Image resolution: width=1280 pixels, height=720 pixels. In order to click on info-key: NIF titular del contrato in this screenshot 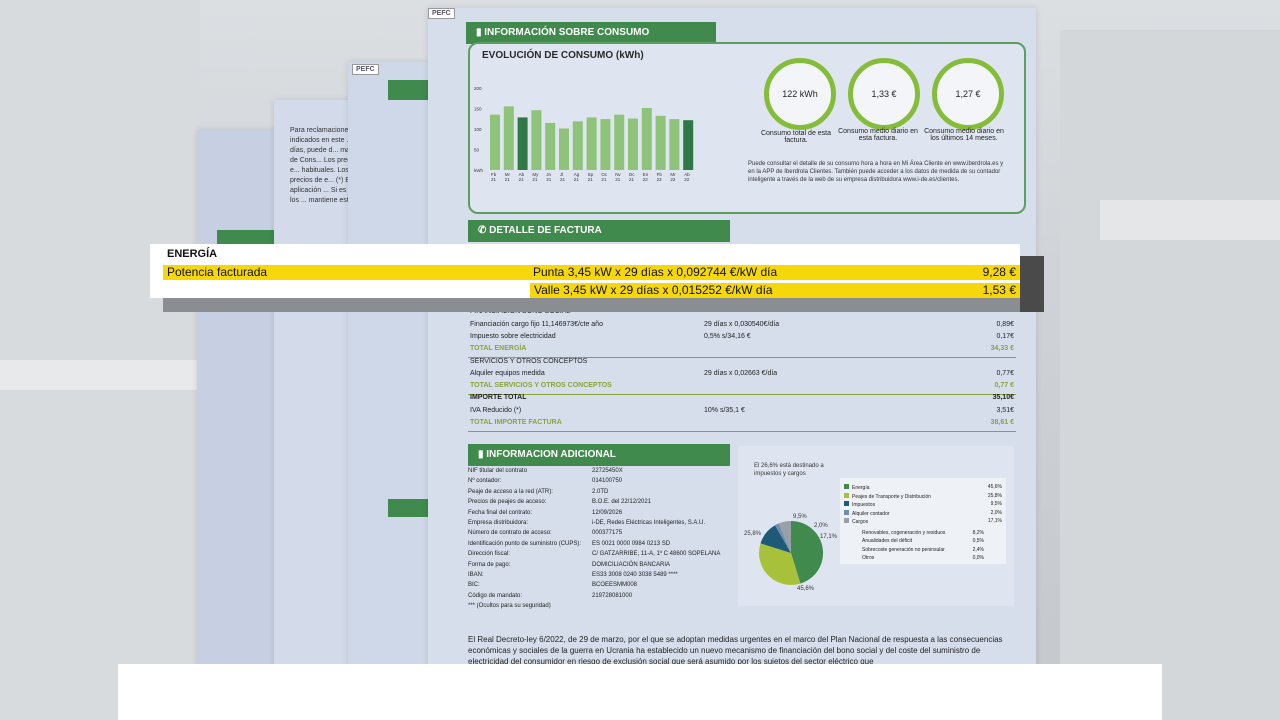, I will do `click(498, 471)`.